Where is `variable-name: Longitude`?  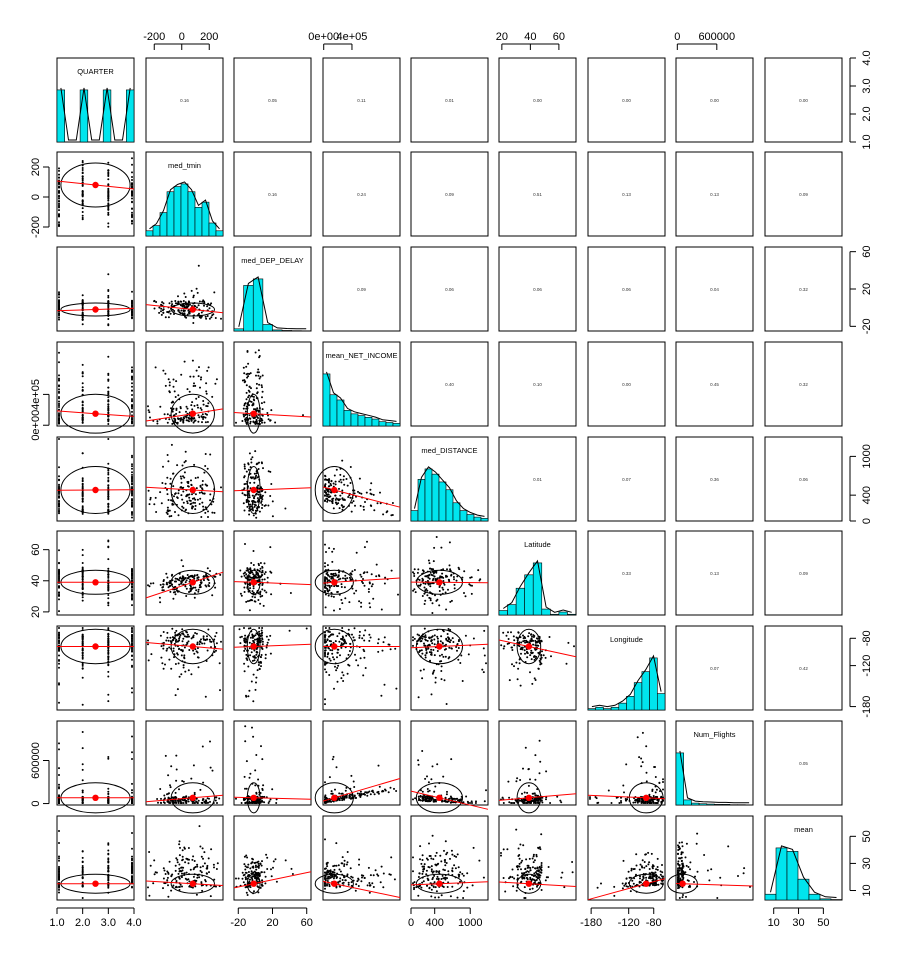 variable-name: Longitude is located at coordinates (626, 639).